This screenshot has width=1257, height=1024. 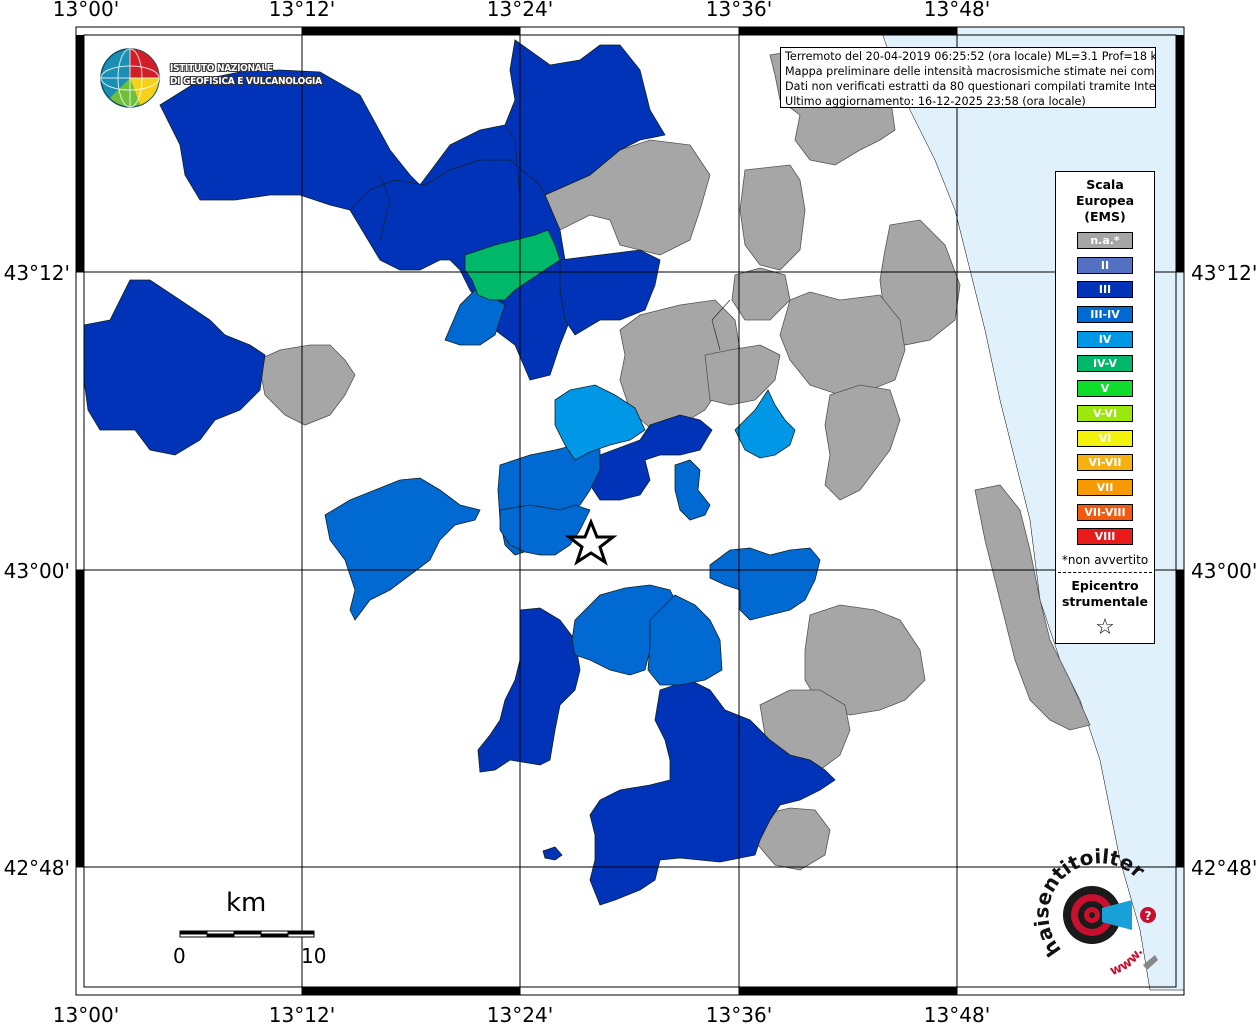 I want to click on ingv-logo-icon, so click(x=130, y=78).